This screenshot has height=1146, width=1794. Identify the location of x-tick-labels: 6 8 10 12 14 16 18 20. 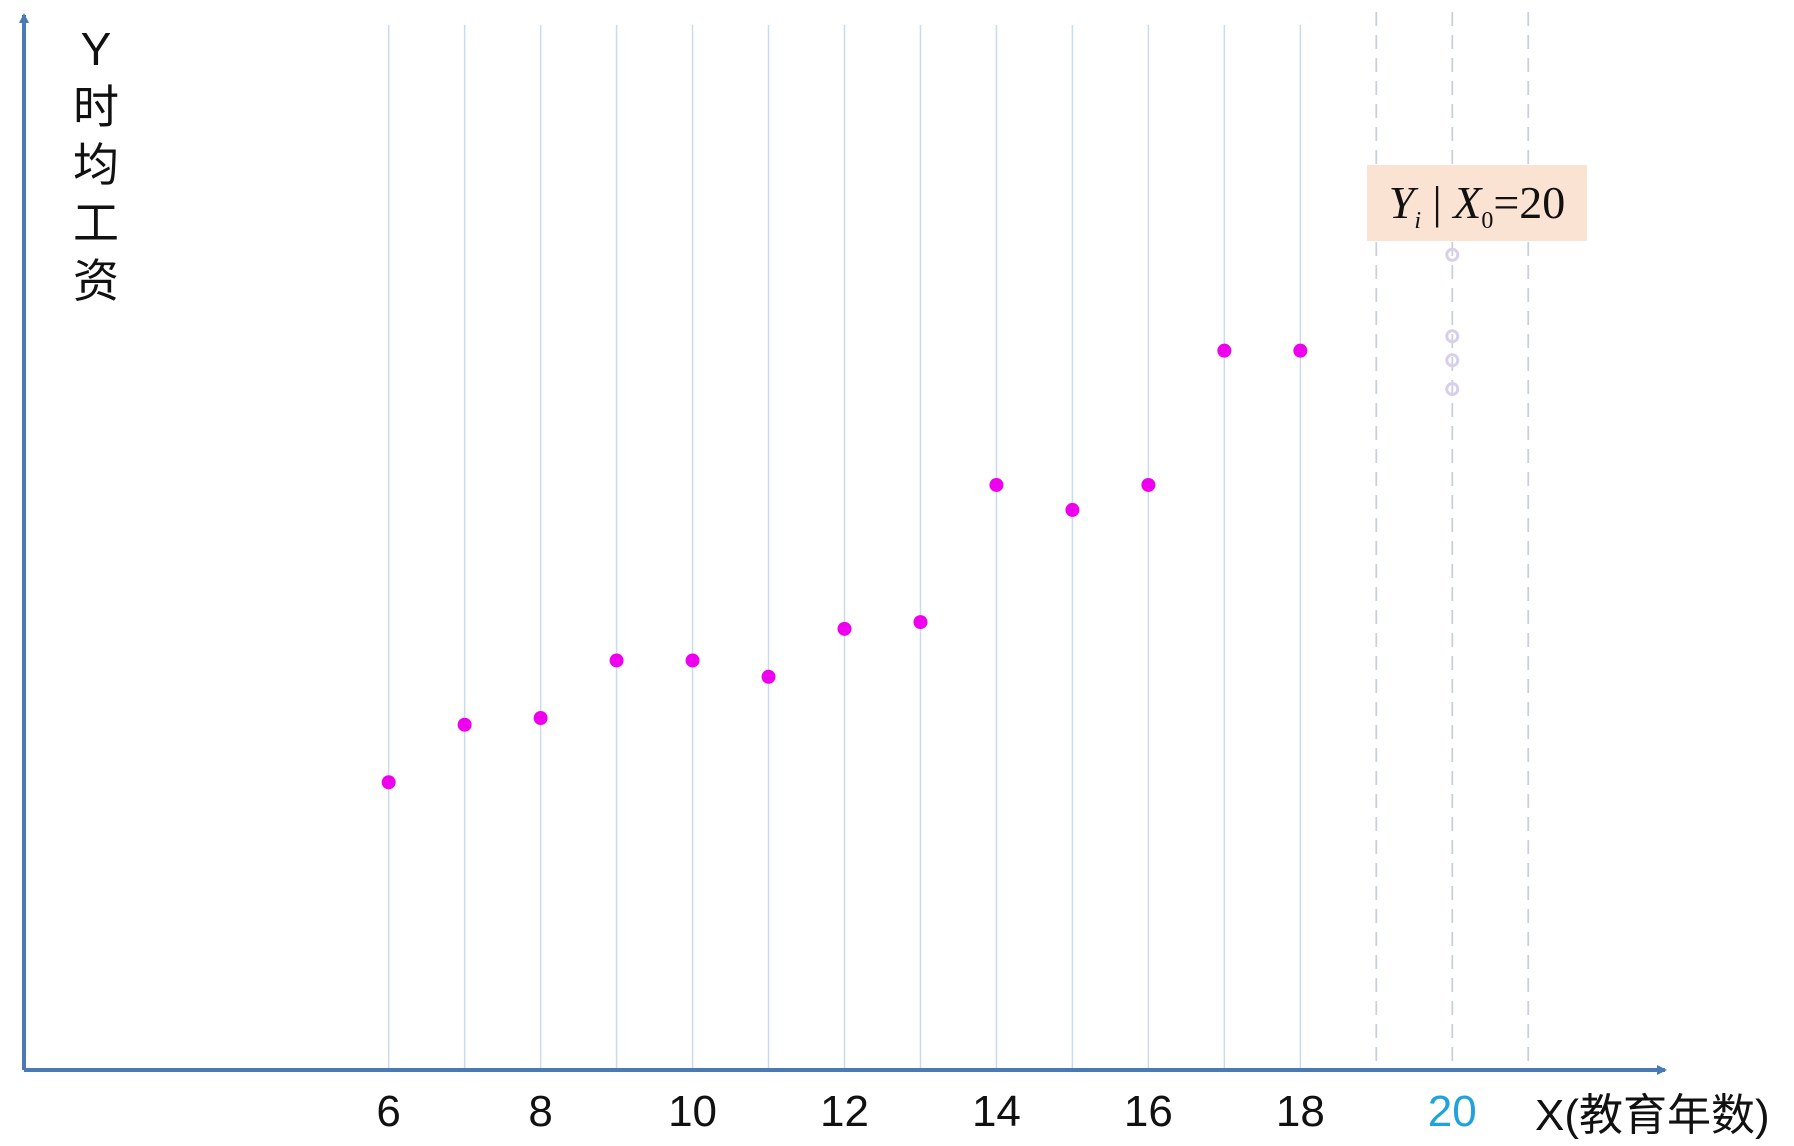
(926, 1111).